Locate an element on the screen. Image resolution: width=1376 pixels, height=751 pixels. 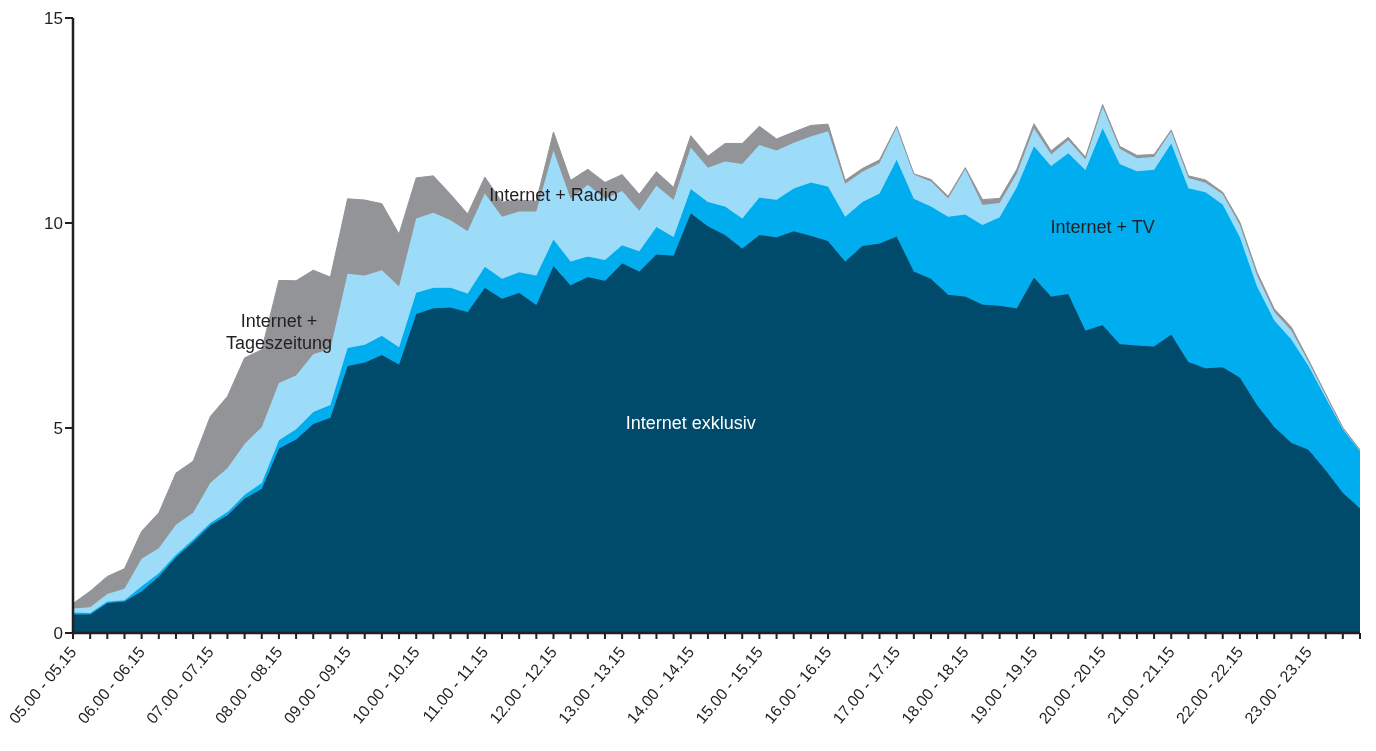
series-label: Internet exklusiv is located at coordinates (690, 423).